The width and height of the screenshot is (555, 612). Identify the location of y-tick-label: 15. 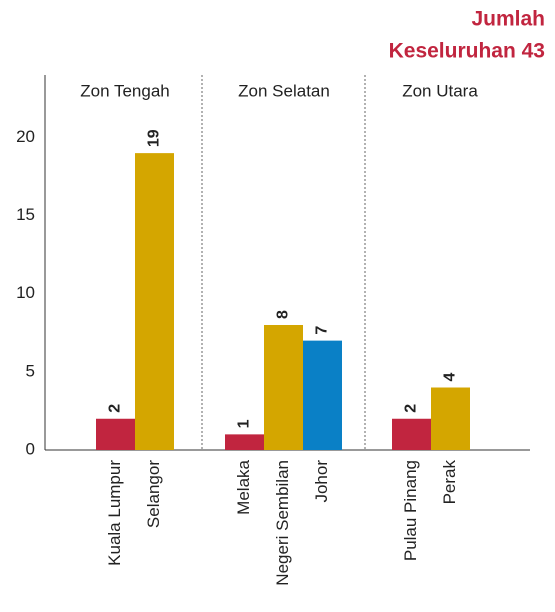
(25, 214).